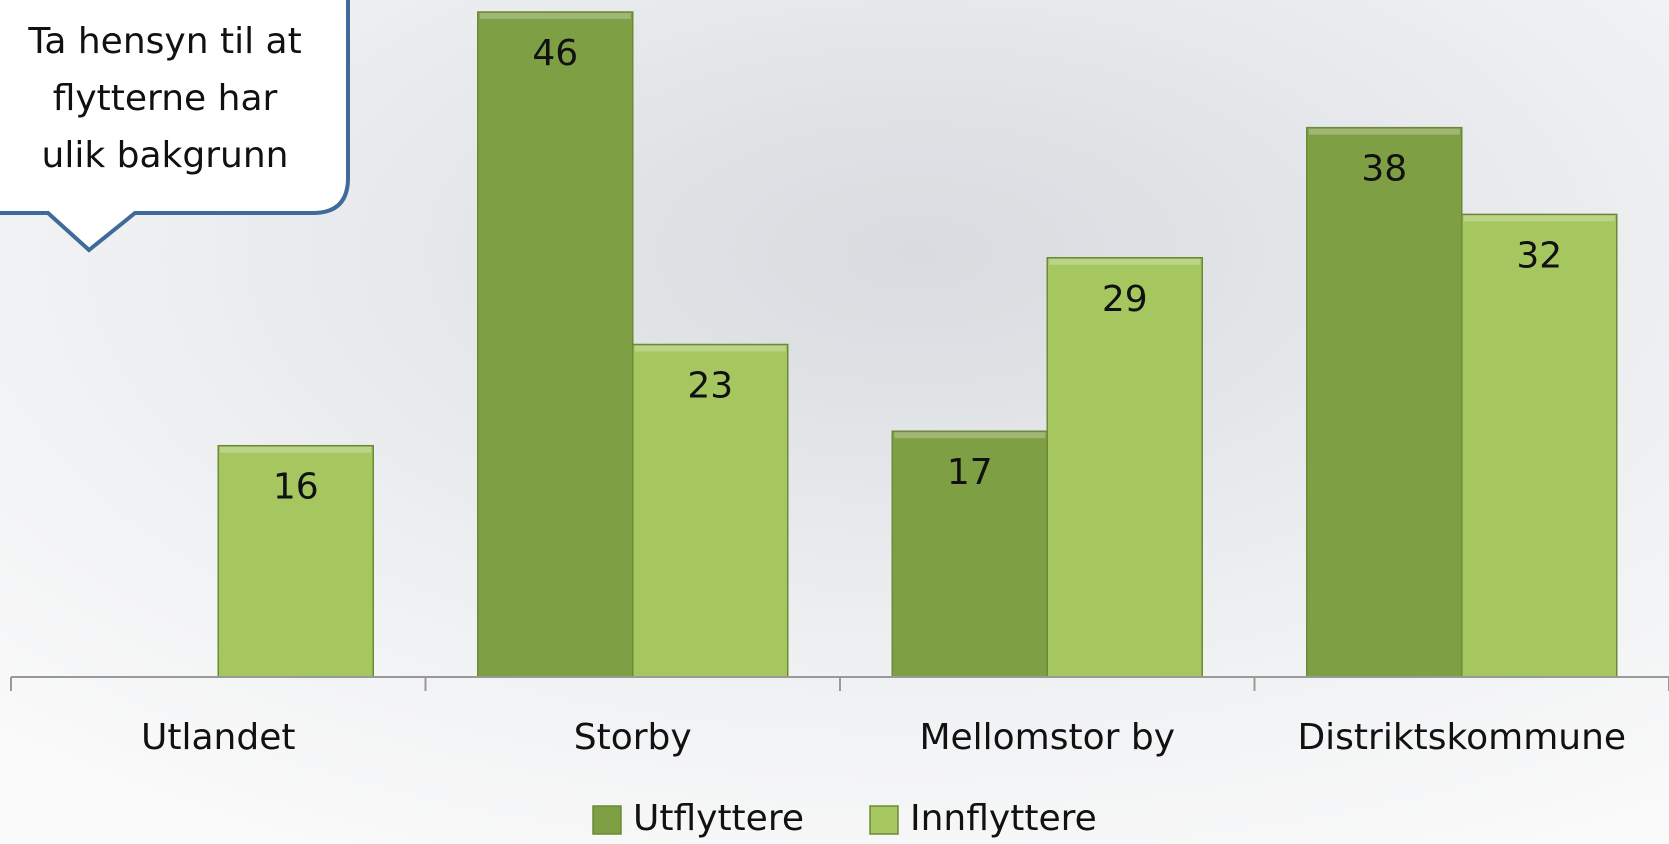 The image size is (1669, 844). Describe the element at coordinates (1539, 255) in the screenshot. I see `data-label: 32` at that location.